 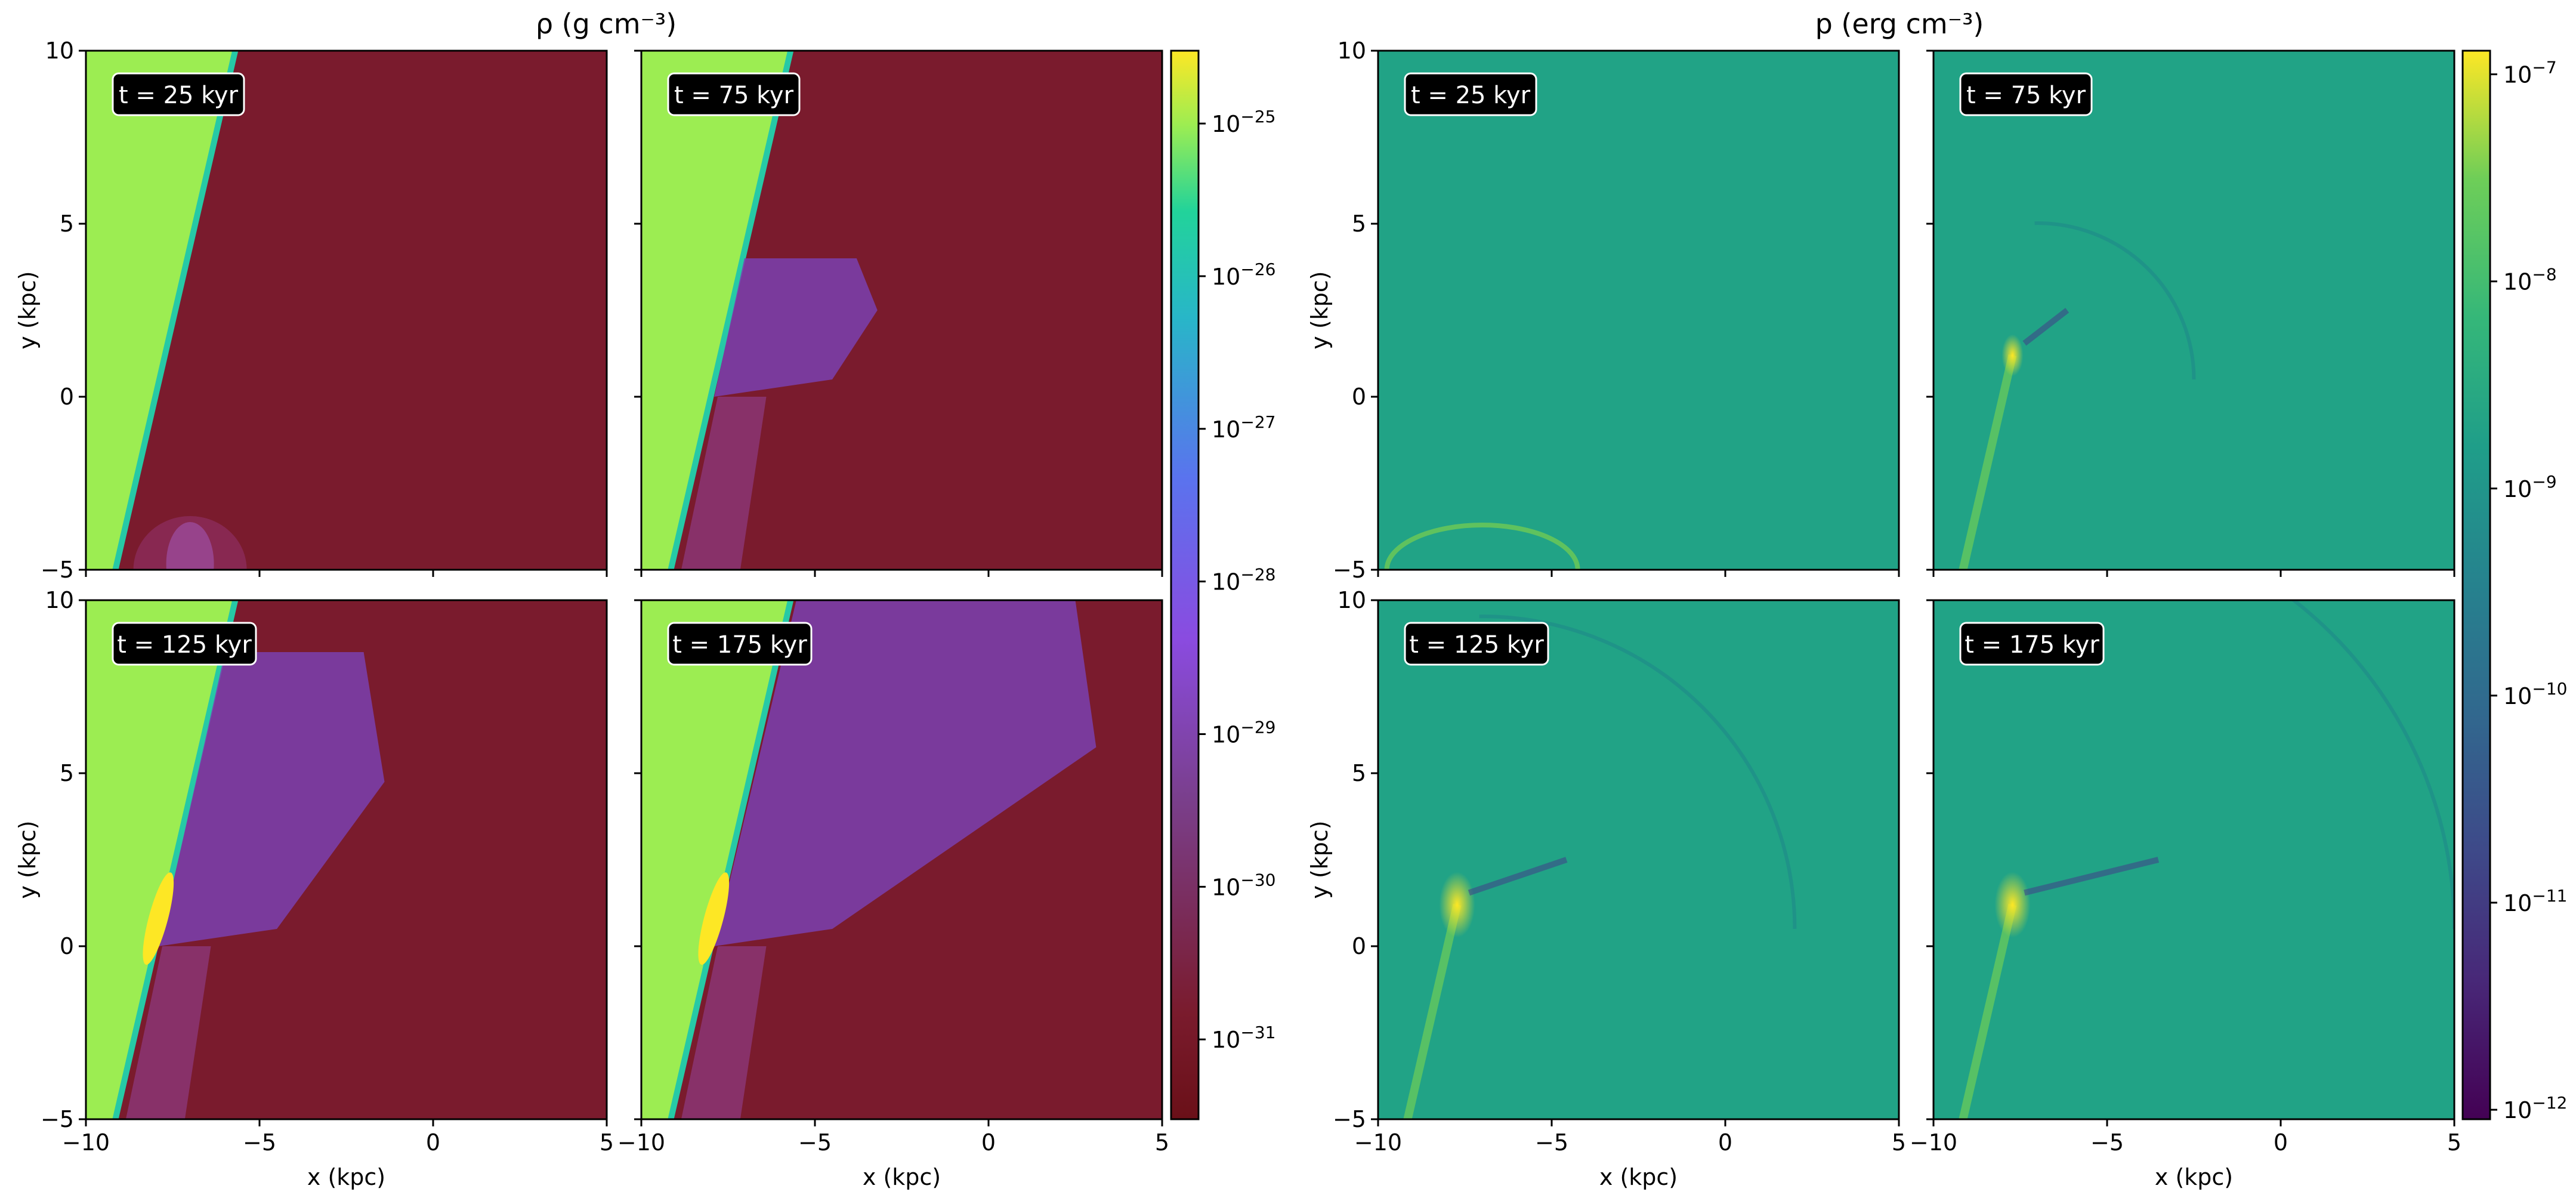 I want to click on colorbar-tick-label: 10⁻²⁸, so click(x=1243, y=580).